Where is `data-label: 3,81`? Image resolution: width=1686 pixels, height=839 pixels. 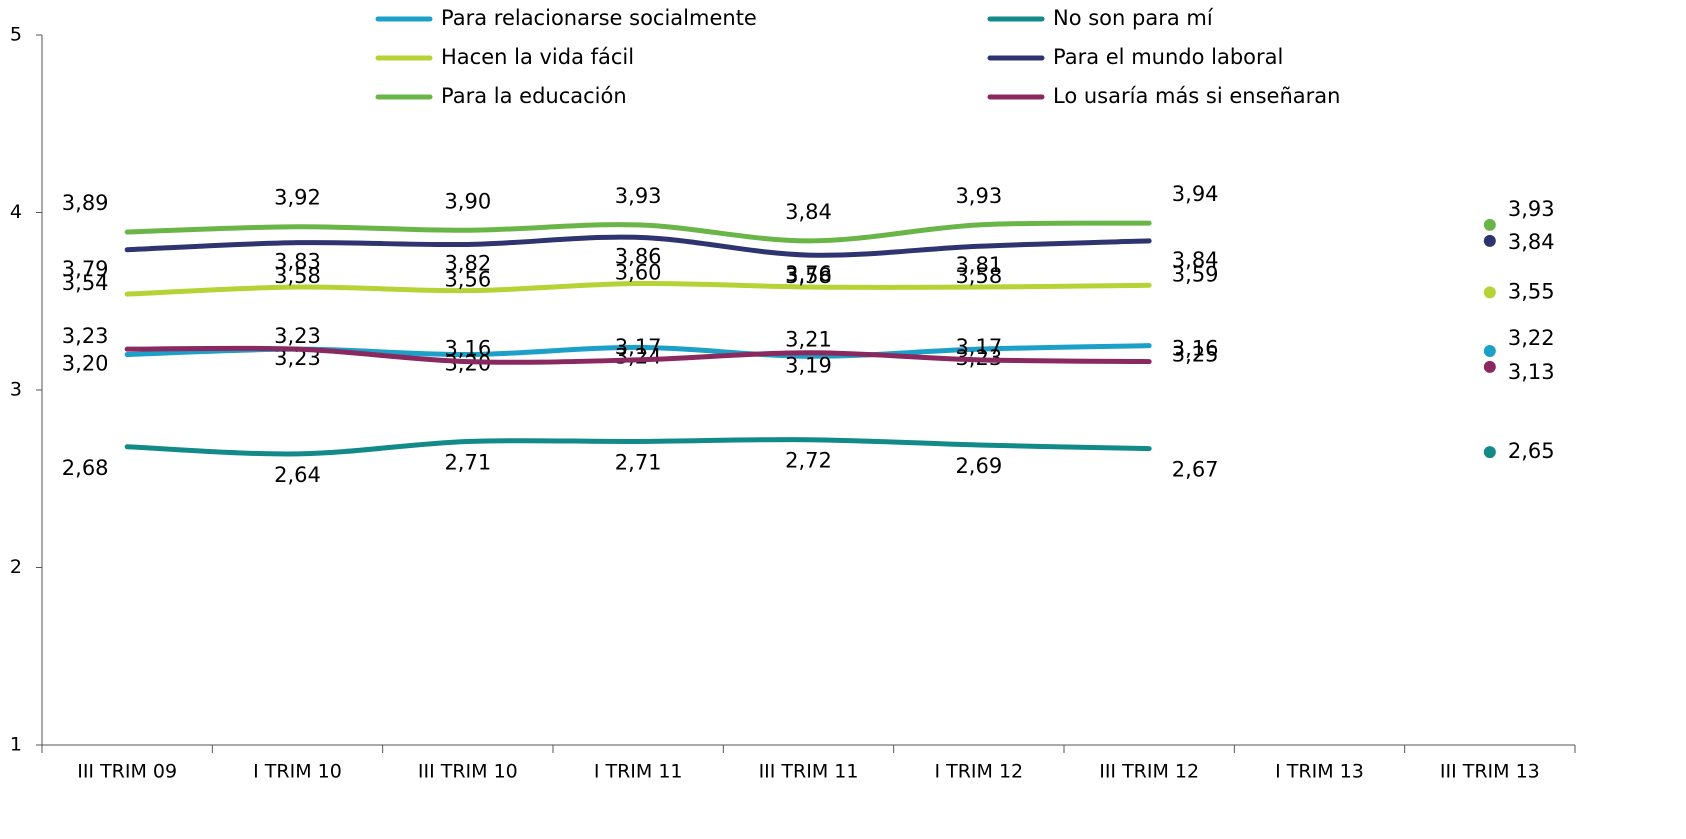 data-label: 3,81 is located at coordinates (978, 265).